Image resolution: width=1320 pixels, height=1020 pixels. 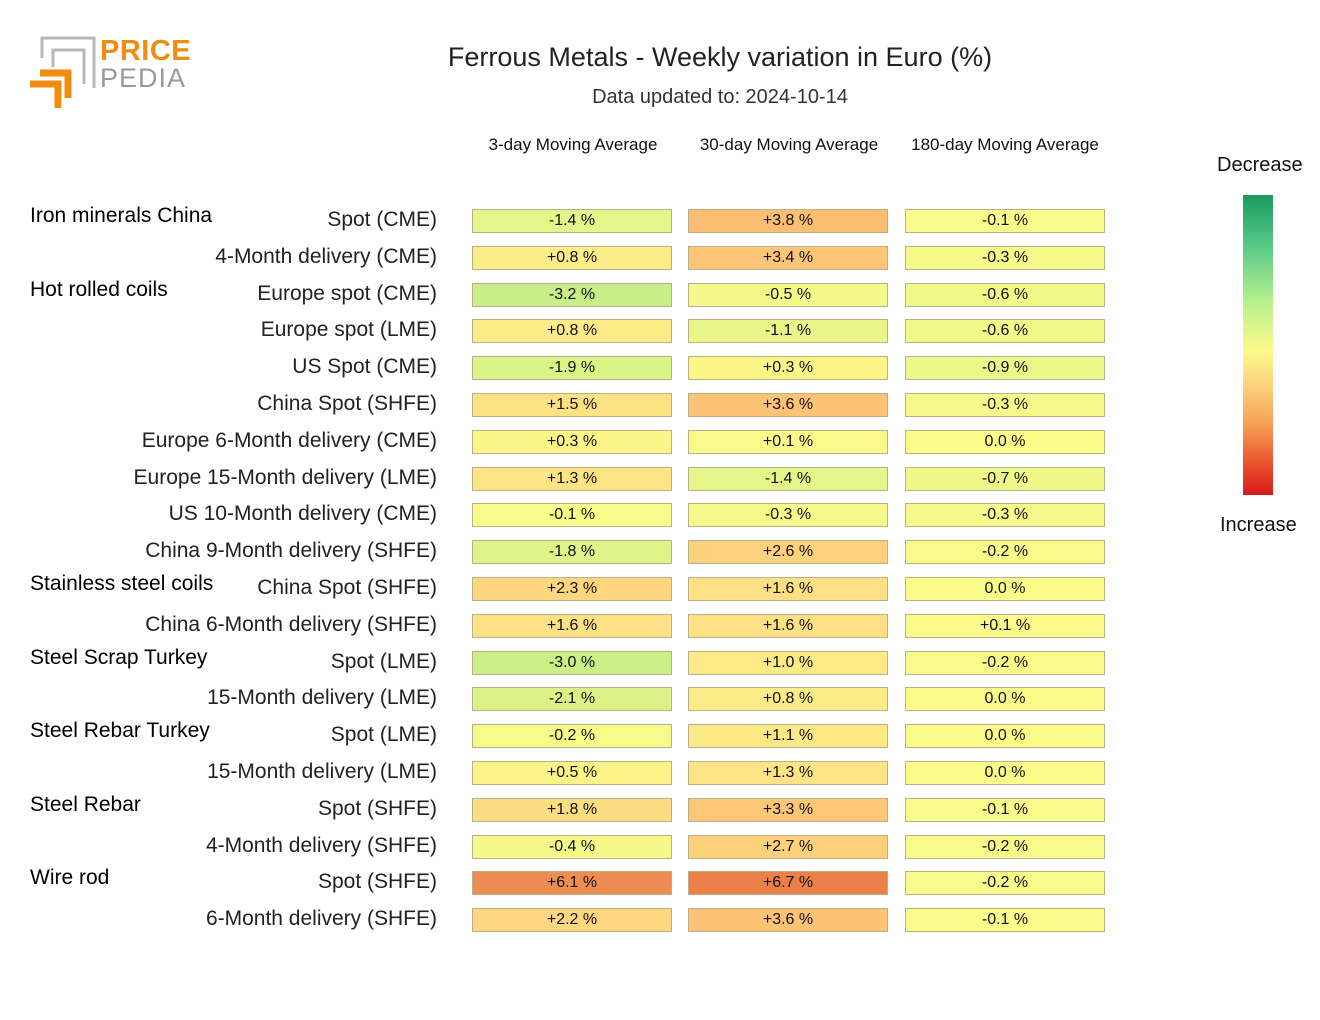 What do you see at coordinates (122, 583) in the screenshot?
I see `group-label: Stainless steel coils` at bounding box center [122, 583].